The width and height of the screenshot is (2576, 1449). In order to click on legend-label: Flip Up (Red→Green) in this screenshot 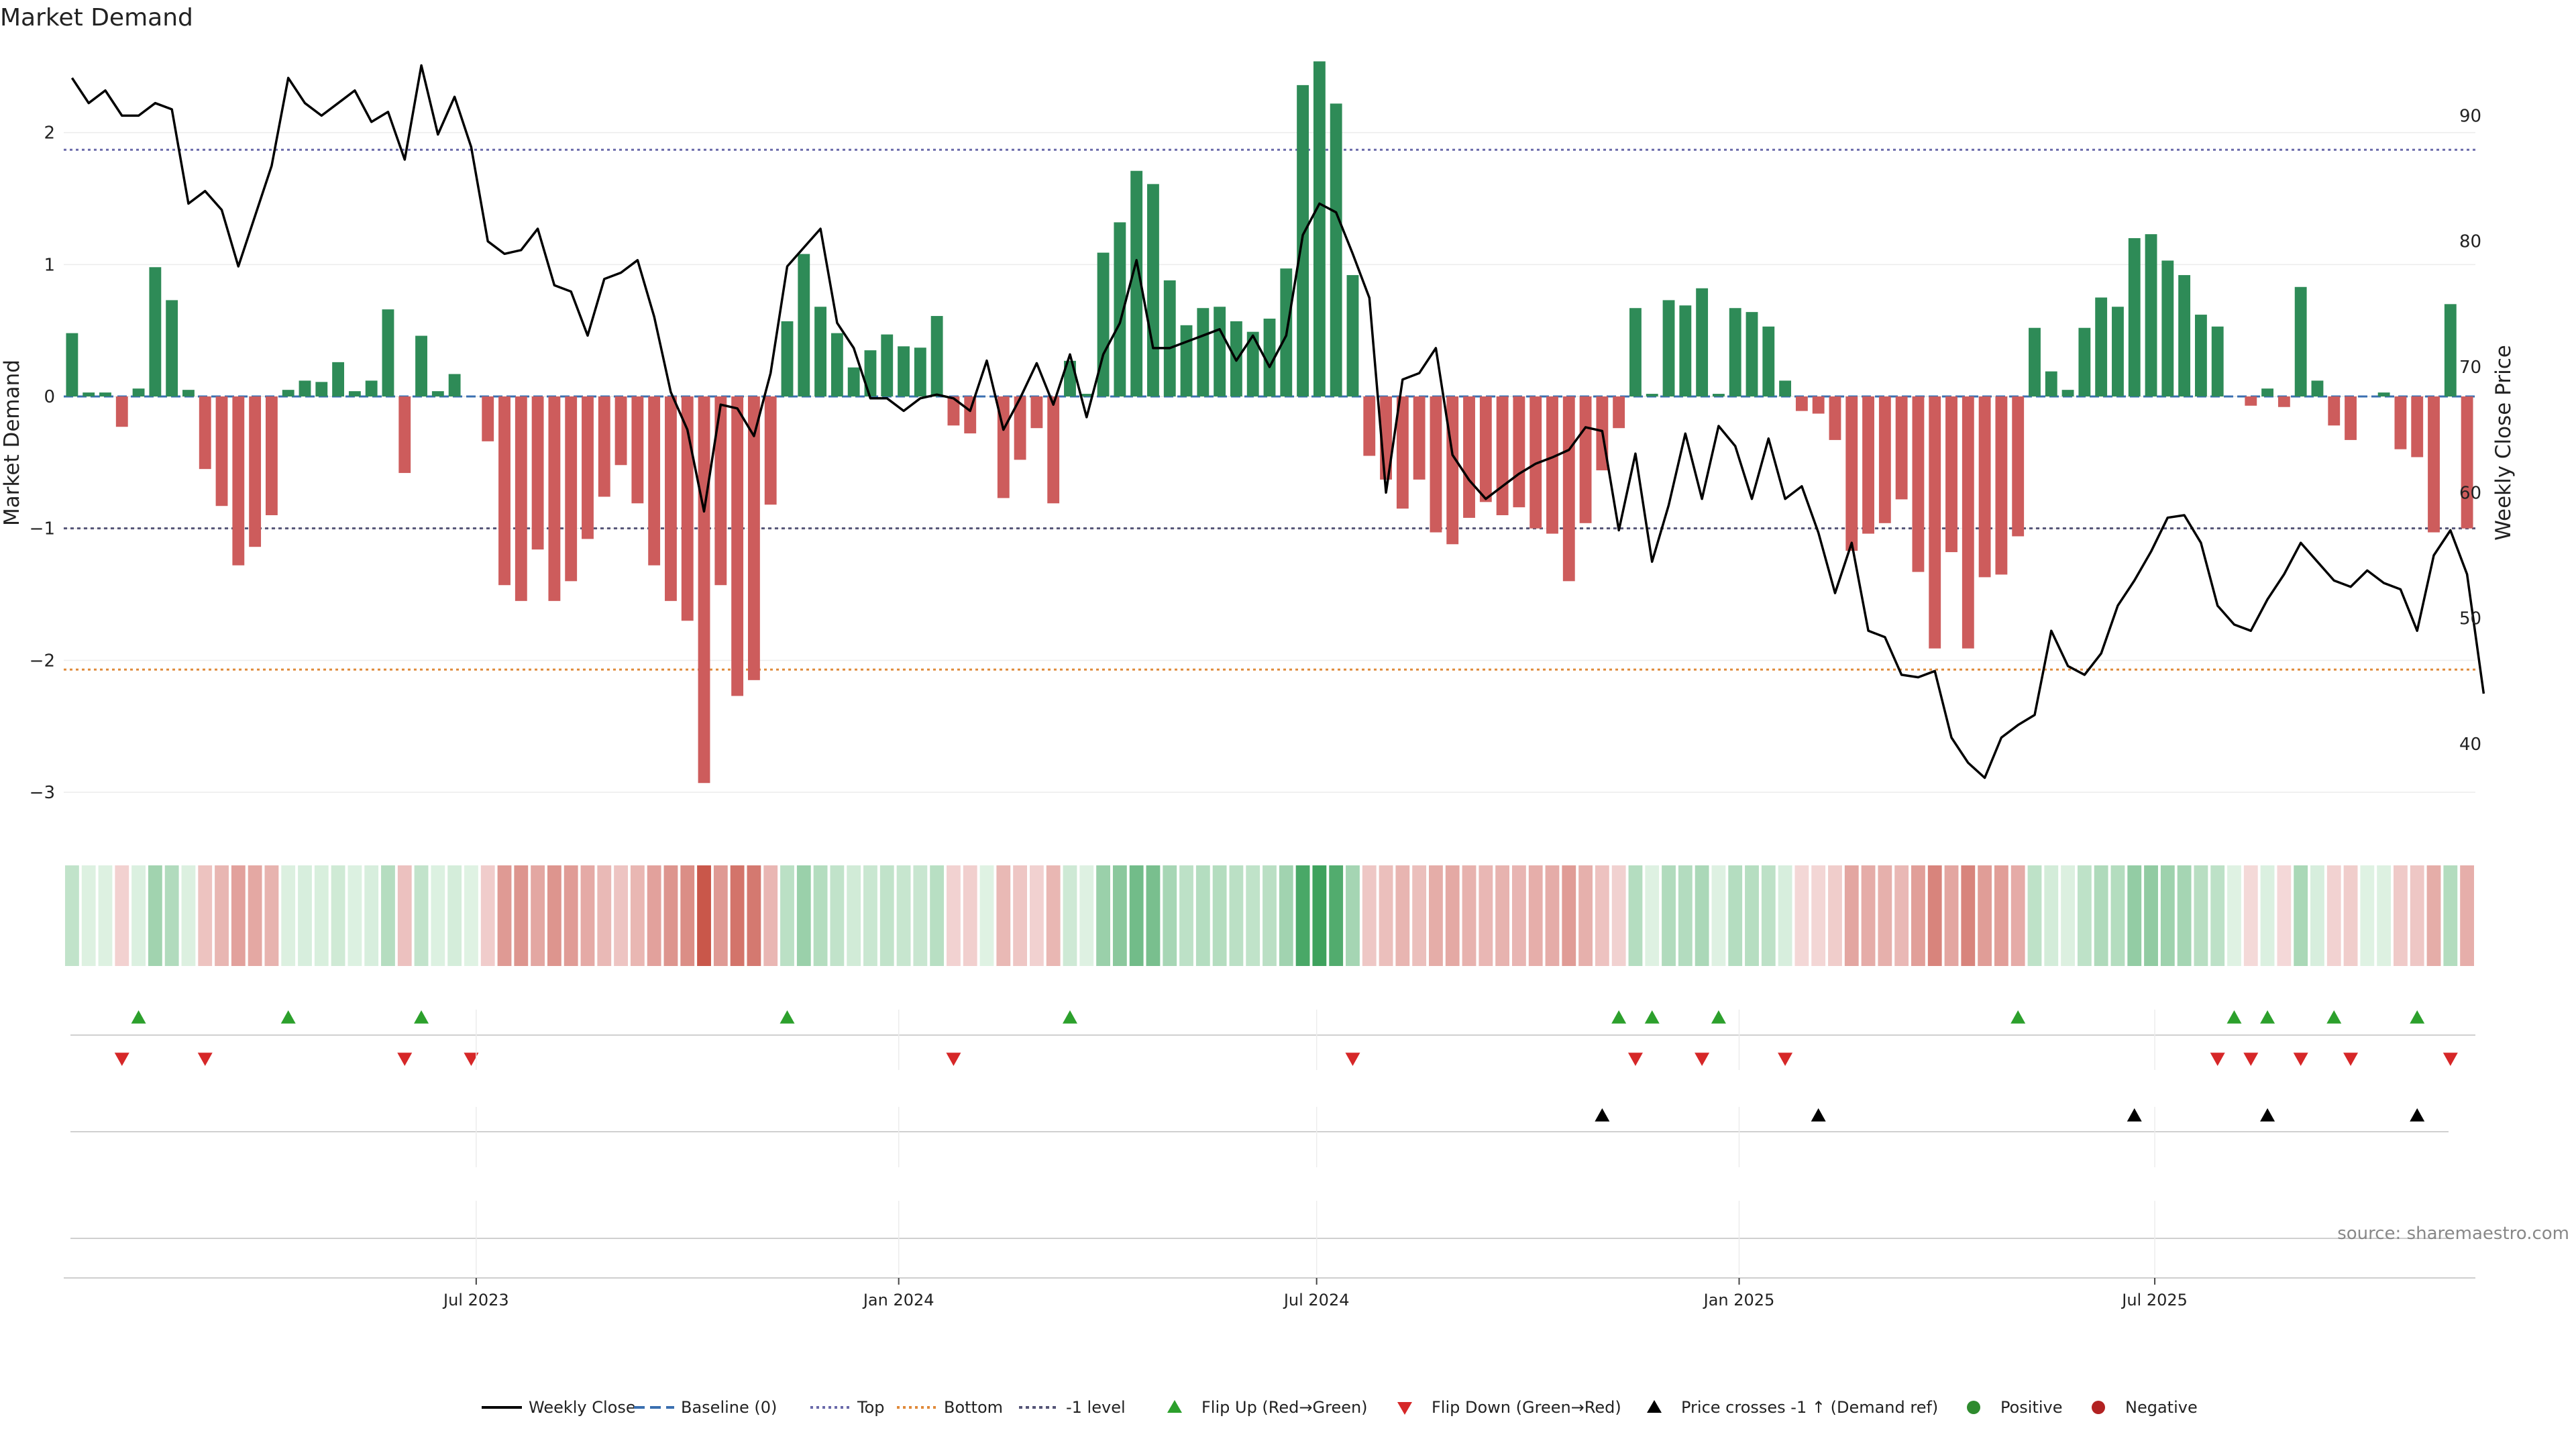, I will do `click(1284, 1407)`.